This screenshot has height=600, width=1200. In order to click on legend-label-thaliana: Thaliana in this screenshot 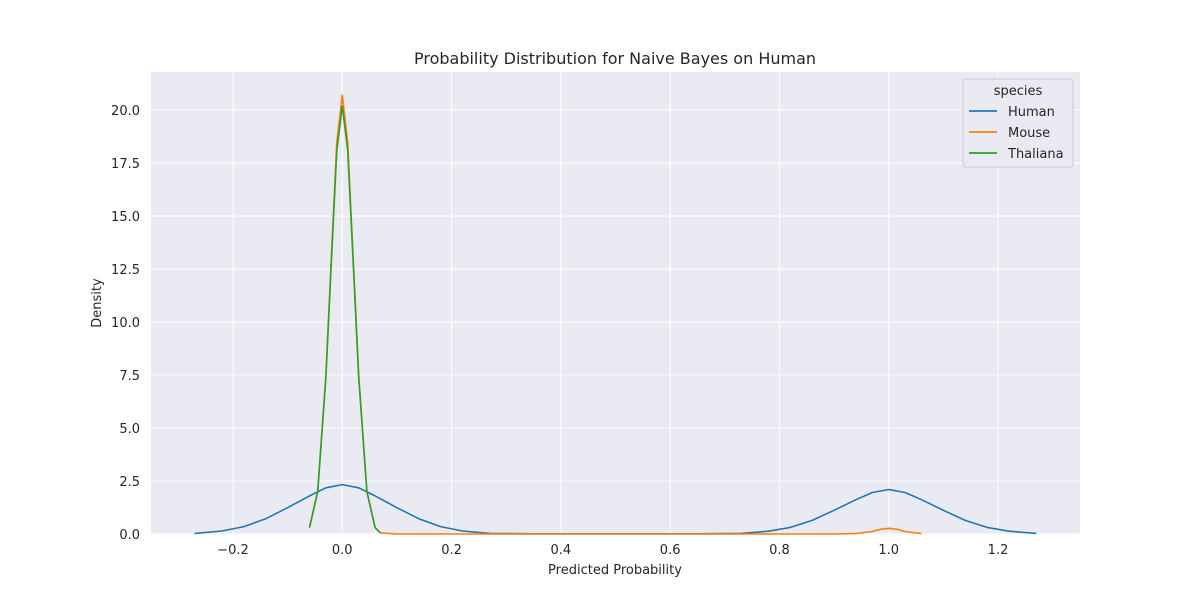, I will do `click(1035, 154)`.